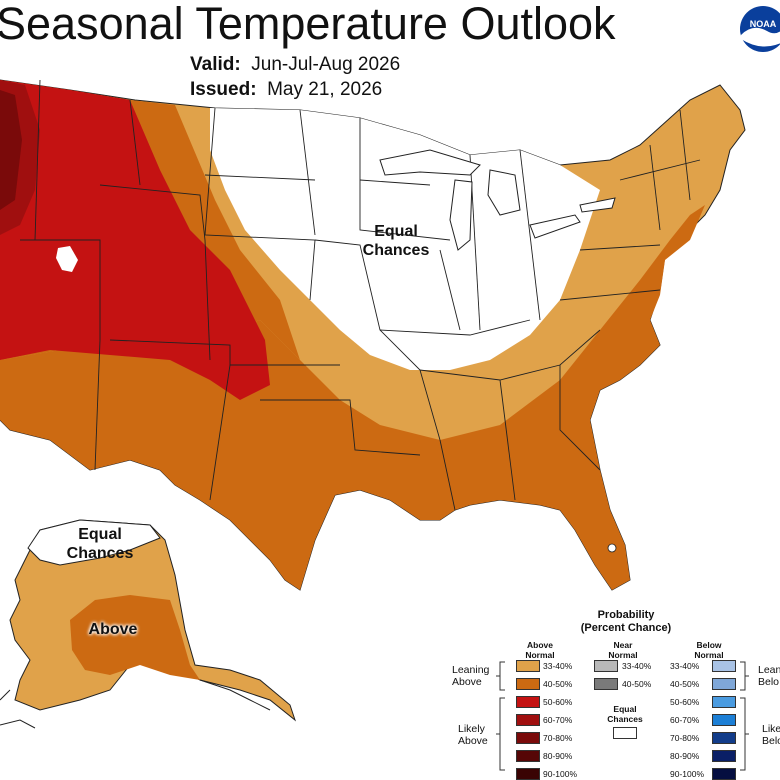 This screenshot has width=780, height=780. What do you see at coordinates (215, 64) in the screenshot?
I see `valid-label: Valid:` at bounding box center [215, 64].